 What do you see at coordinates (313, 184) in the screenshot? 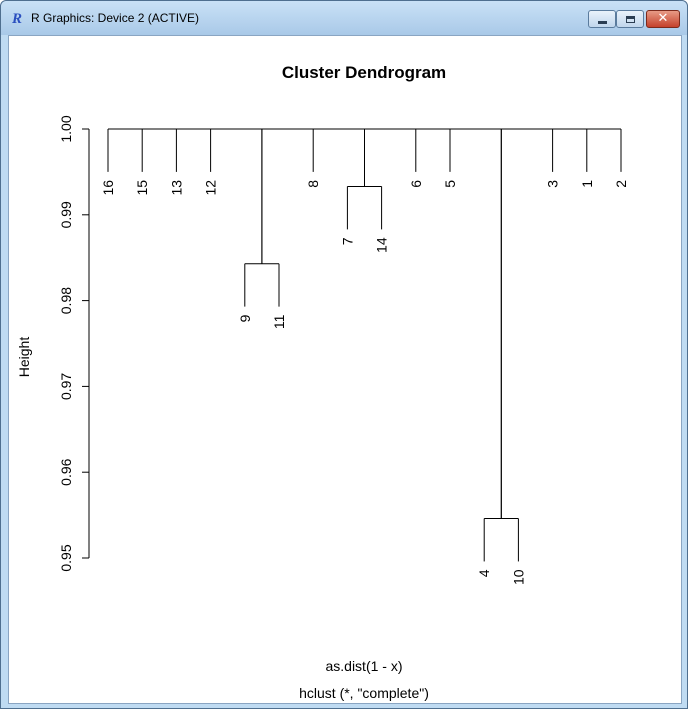
I see `leaf-label: 8` at bounding box center [313, 184].